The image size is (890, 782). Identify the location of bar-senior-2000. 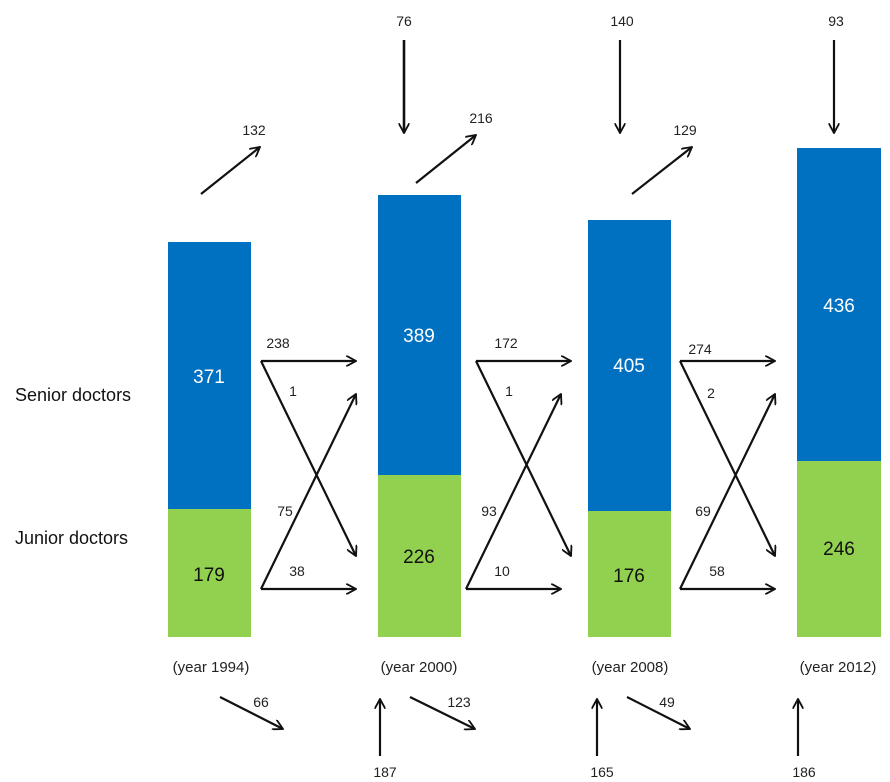
(419, 335).